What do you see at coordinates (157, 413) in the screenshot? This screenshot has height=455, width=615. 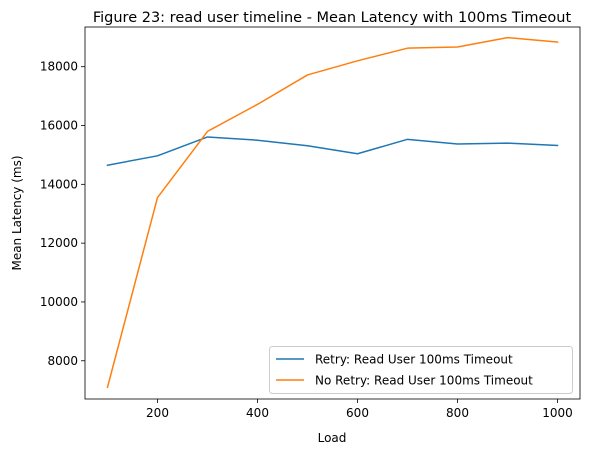 I see `x-tick-label-200: 200` at bounding box center [157, 413].